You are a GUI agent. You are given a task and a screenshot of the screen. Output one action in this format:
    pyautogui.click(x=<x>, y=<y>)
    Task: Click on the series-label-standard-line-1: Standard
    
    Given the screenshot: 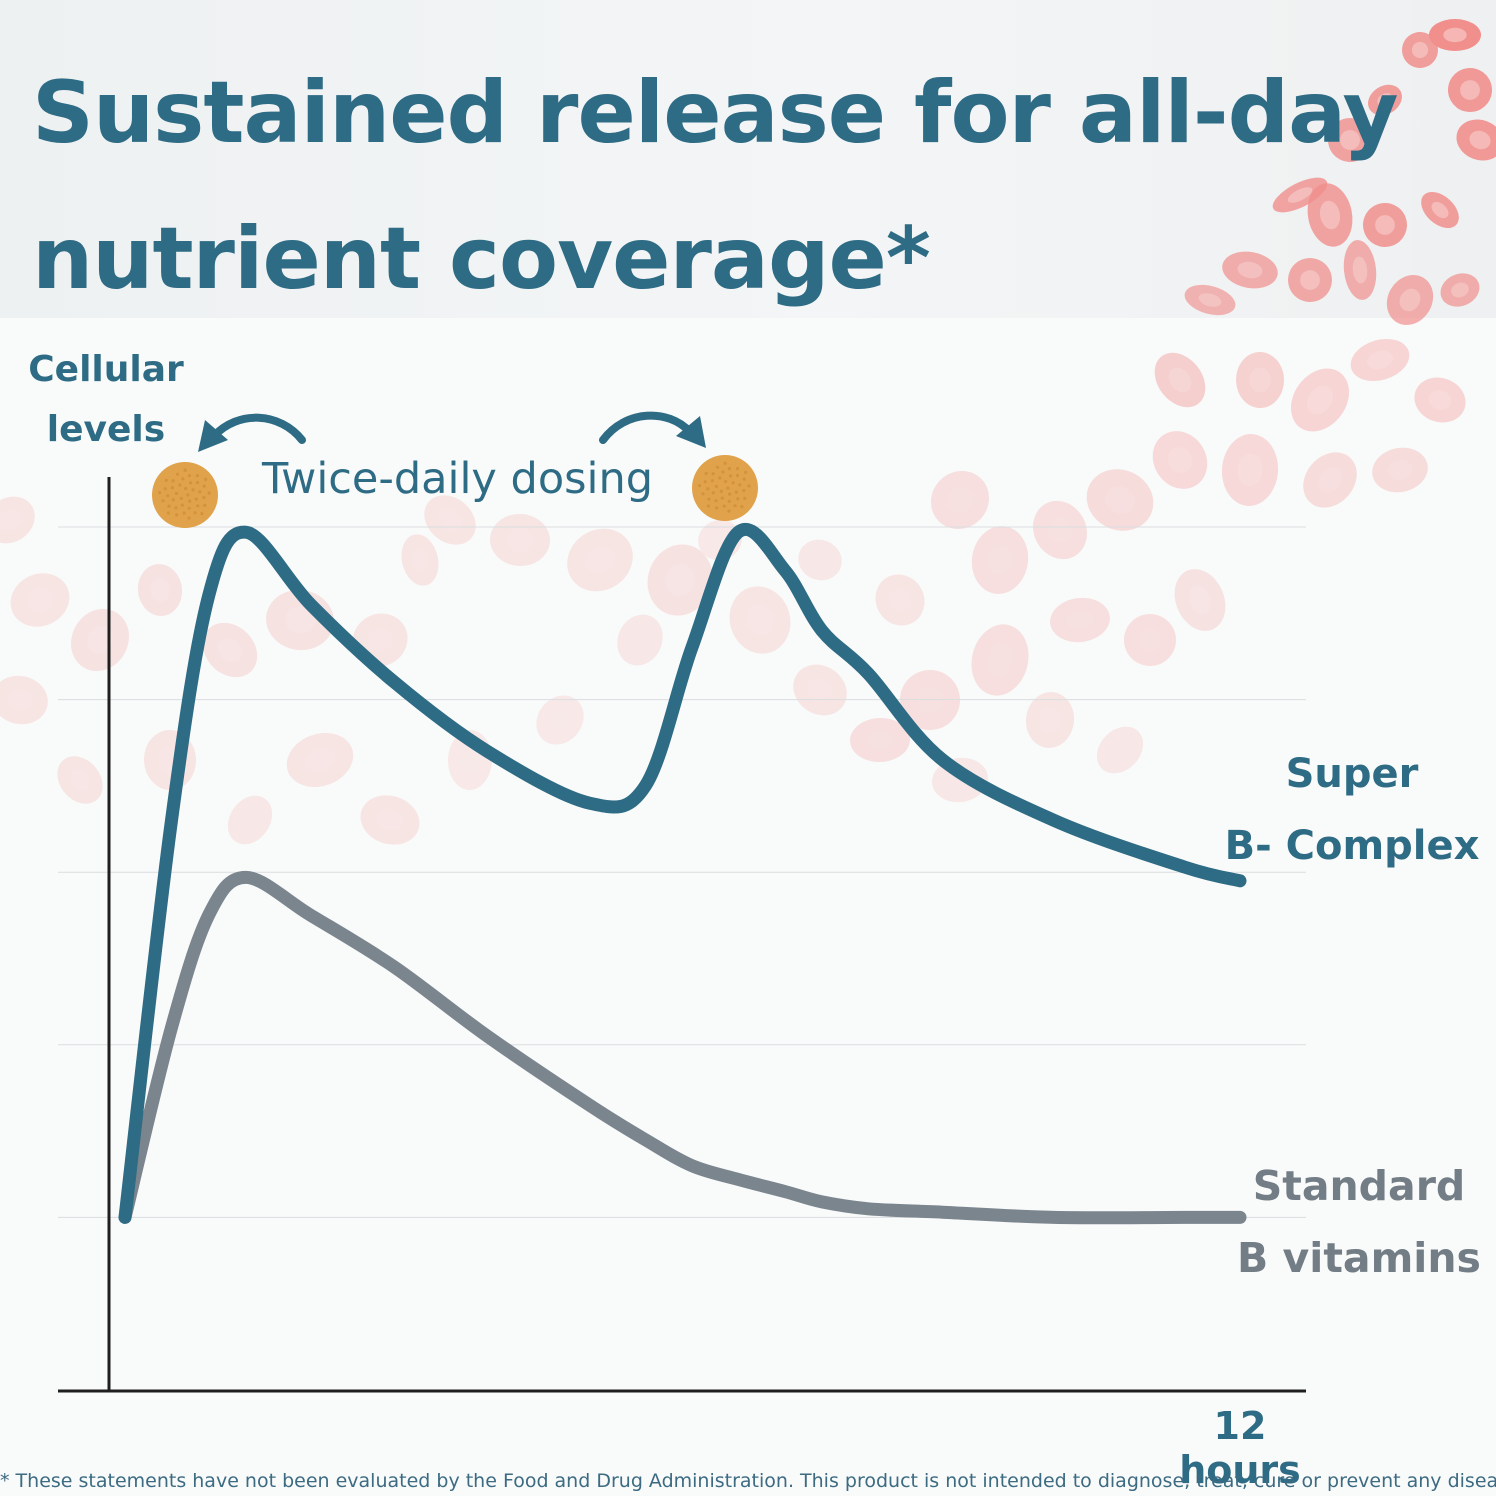 What is the action you would take?
    pyautogui.click(x=1359, y=1186)
    